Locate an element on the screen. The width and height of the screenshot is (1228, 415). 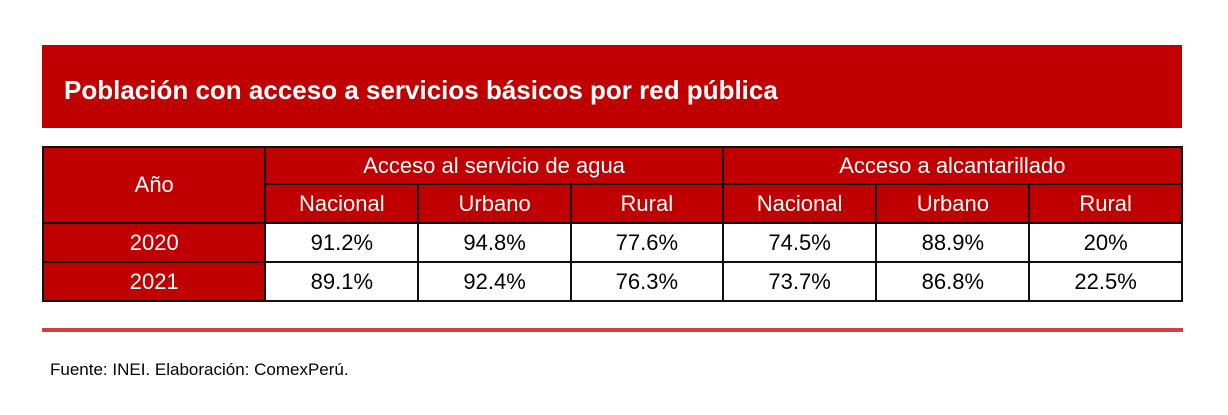
value-cell: 76.3% is located at coordinates (646, 281).